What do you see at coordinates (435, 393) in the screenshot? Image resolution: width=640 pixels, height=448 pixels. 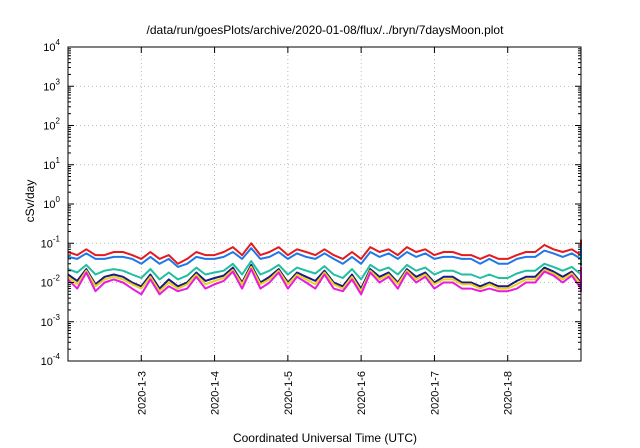 I see `x-tick-label: 2020-1-7` at bounding box center [435, 393].